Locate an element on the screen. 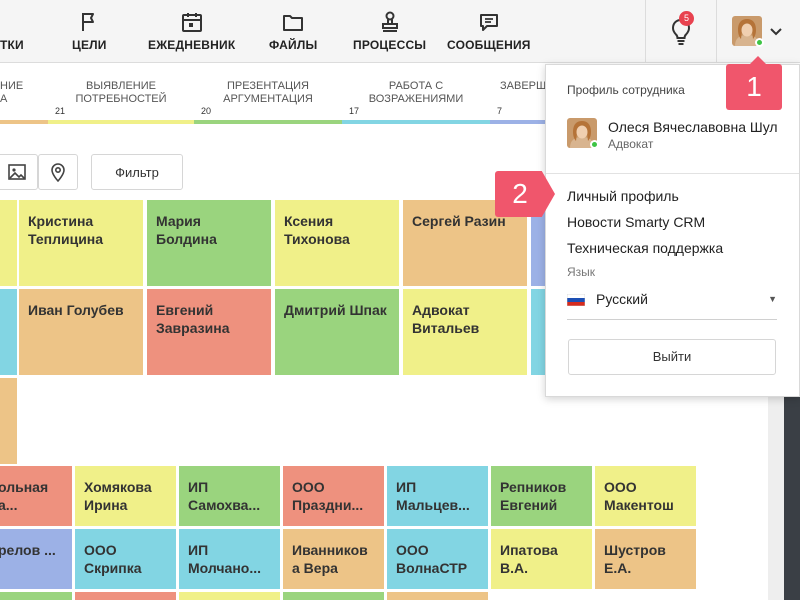 This screenshot has width=800, height=600. stage-name: НИЕ А is located at coordinates (12, 92).